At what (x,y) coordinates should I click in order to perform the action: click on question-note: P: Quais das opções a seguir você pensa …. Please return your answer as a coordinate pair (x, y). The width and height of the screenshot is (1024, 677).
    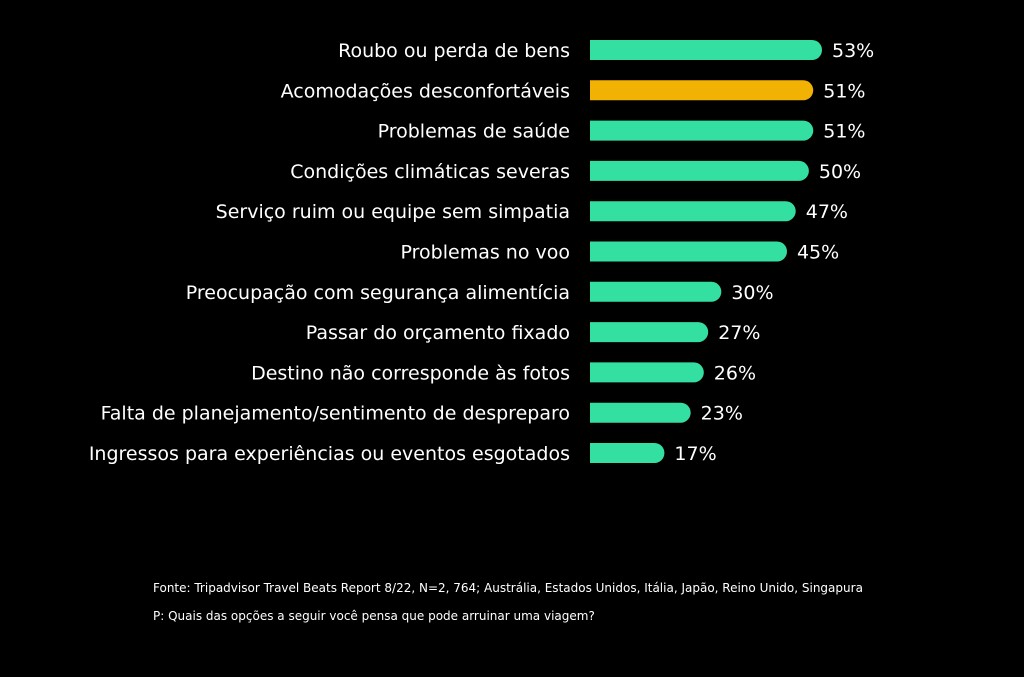
    Looking at the image, I should click on (374, 616).